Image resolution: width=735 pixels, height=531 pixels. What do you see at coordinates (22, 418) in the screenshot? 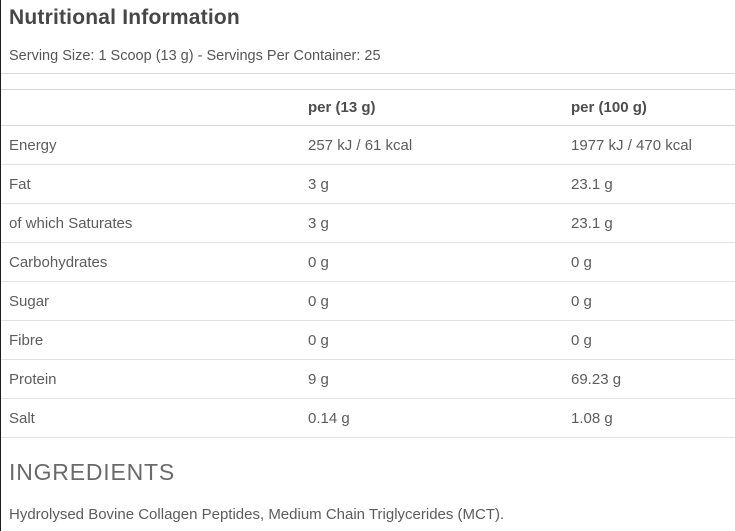
I see `nutrient-label: Salt` at bounding box center [22, 418].